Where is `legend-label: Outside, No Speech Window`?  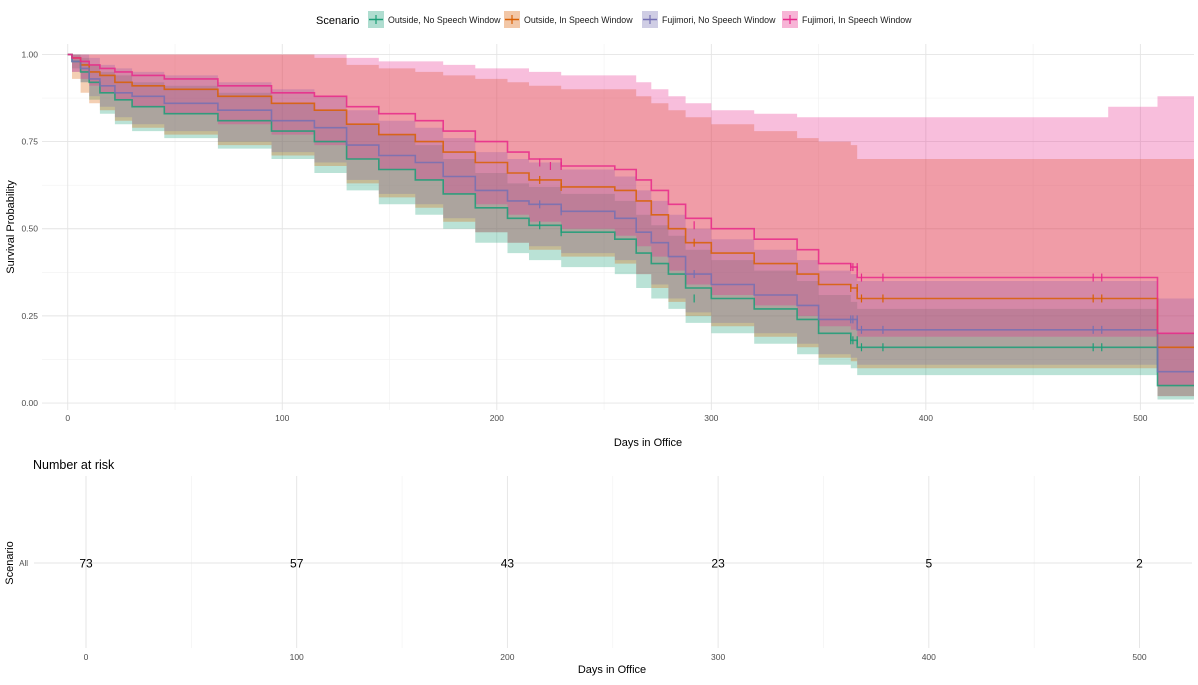
legend-label: Outside, No Speech Window is located at coordinates (444, 20).